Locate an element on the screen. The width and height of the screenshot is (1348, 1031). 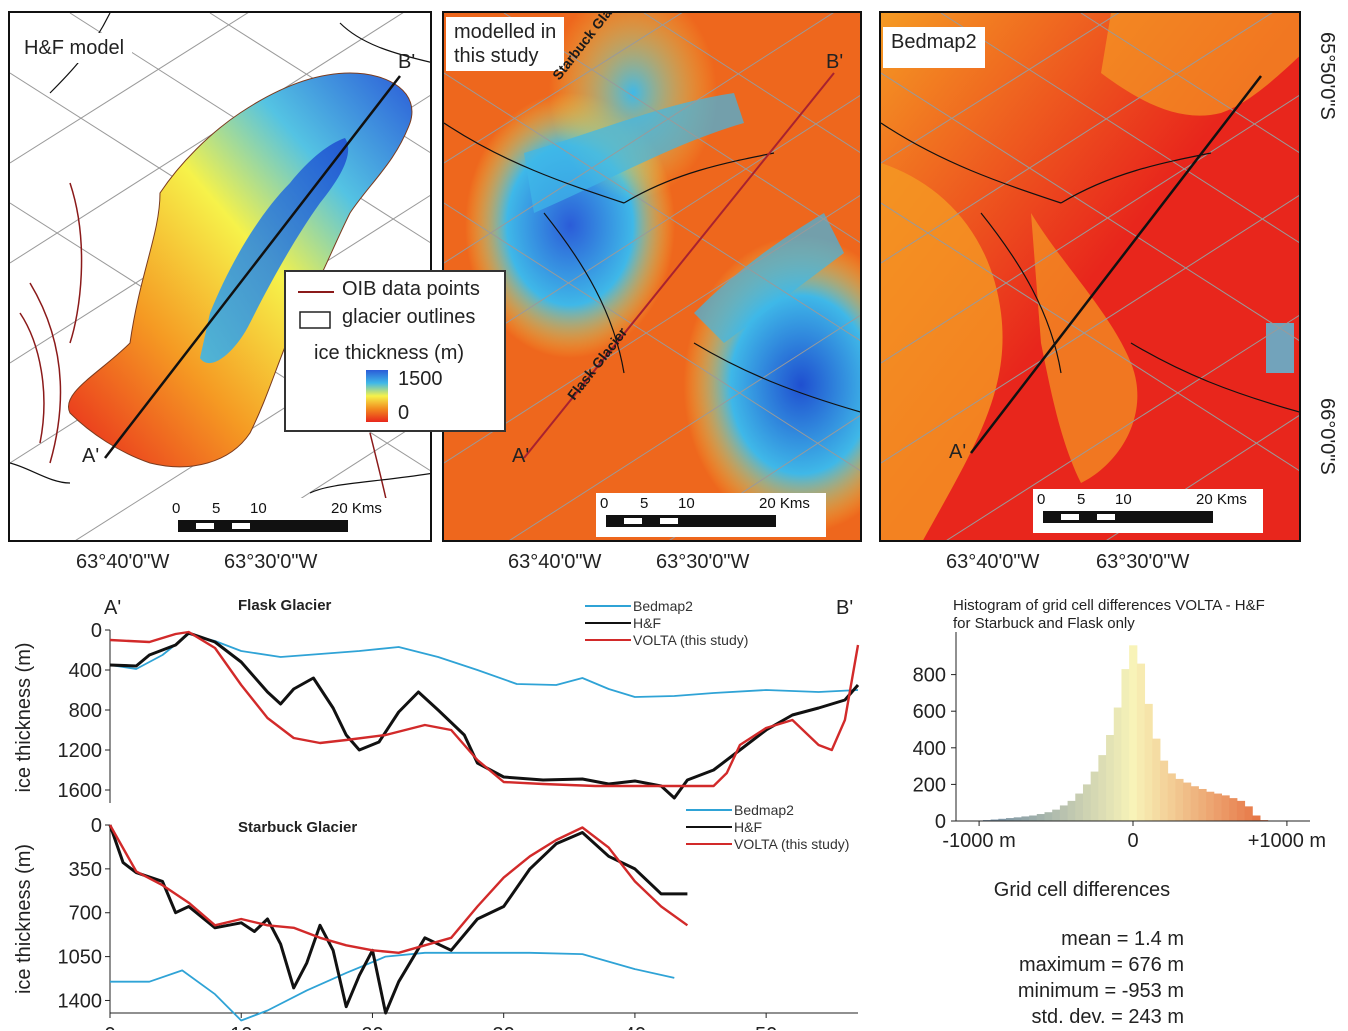
map-title: Bedmap2 is located at coordinates (934, 47).